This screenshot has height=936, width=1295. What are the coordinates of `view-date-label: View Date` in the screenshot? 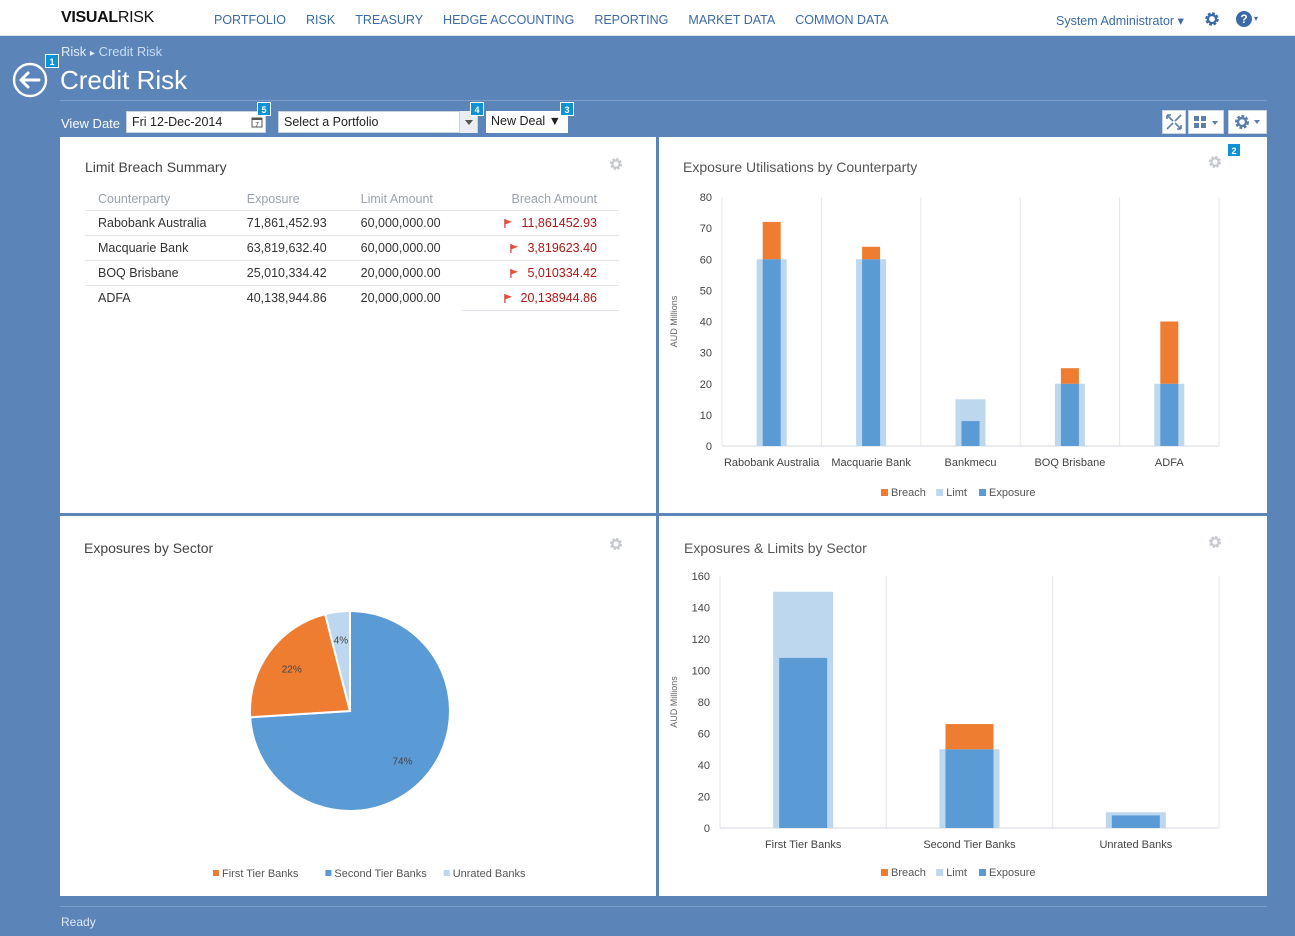 It's located at (91, 123).